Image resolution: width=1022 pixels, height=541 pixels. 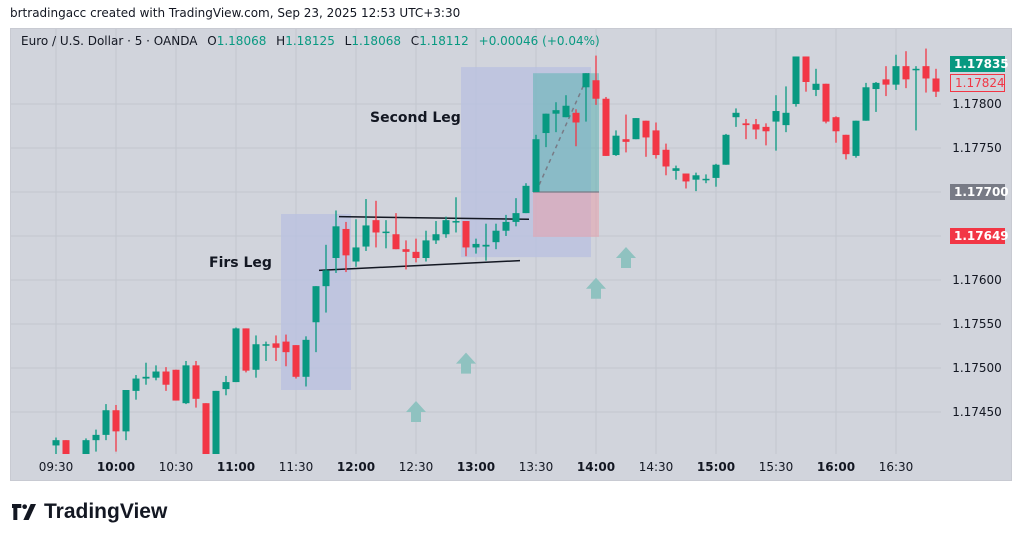 I want to click on time-axis-label: 09:30, so click(x=56, y=467).